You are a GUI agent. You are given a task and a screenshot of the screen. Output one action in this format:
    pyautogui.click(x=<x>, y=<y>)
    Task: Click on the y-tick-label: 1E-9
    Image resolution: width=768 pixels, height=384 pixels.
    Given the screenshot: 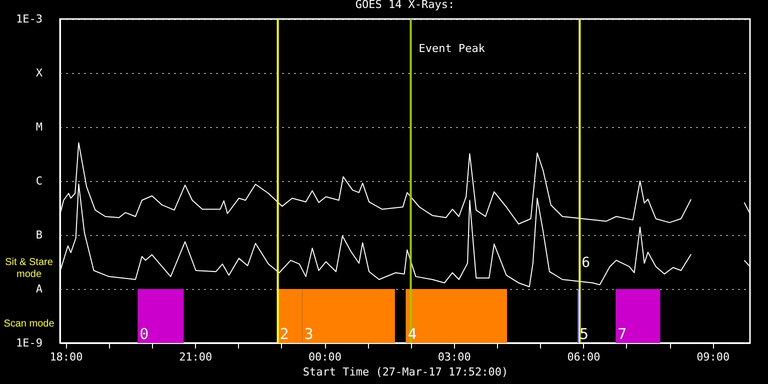 What is the action you would take?
    pyautogui.click(x=29, y=343)
    